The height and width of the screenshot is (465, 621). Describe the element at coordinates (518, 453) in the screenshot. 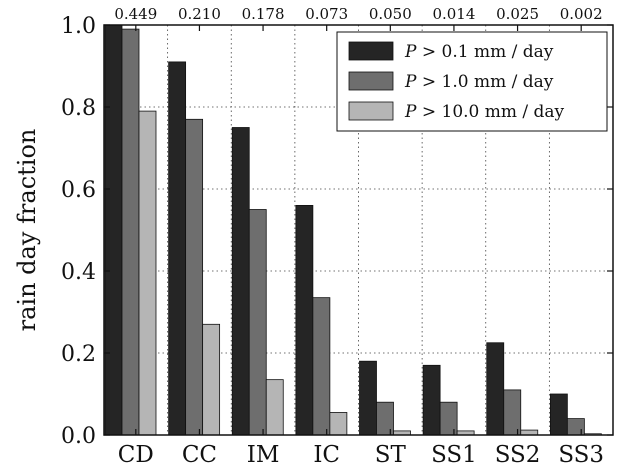

I see `x-tick-label: SS2` at that location.